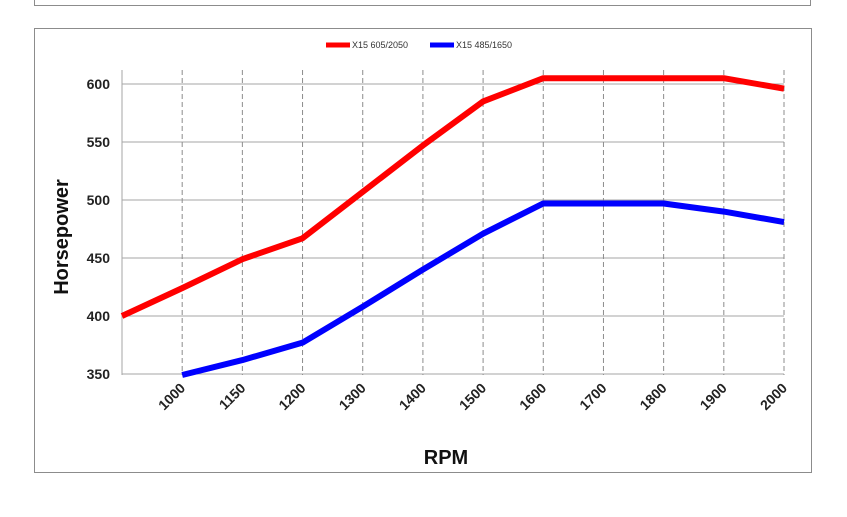  Describe the element at coordinates (773, 396) in the screenshot. I see `x-tick-label: 2000` at that location.